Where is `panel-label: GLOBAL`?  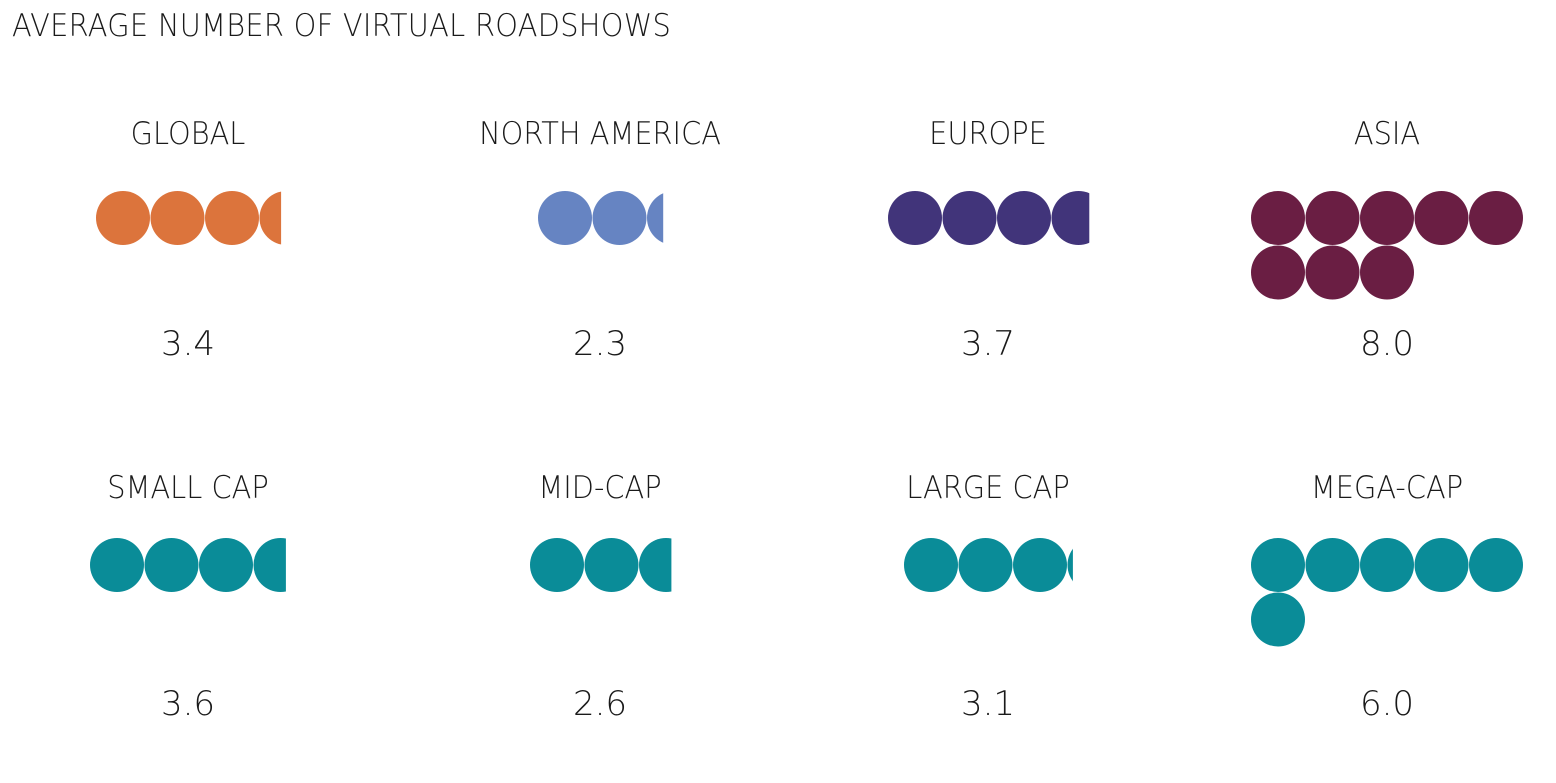 panel-label: GLOBAL is located at coordinates (188, 134).